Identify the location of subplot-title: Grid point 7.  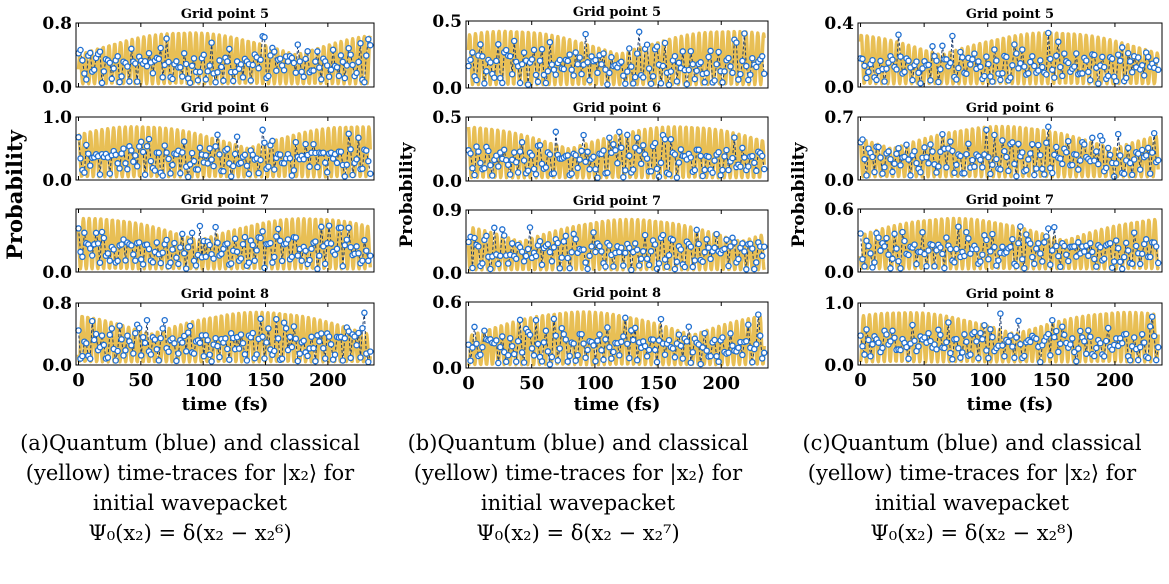
(225, 200).